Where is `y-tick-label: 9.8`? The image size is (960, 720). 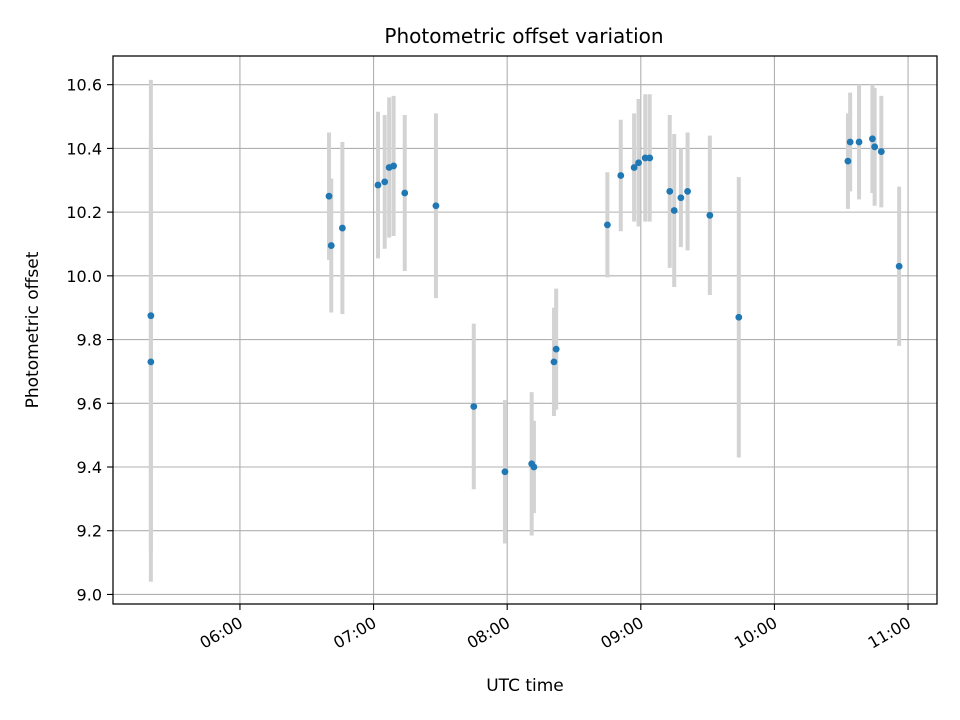
y-tick-label: 9.8 is located at coordinates (89, 340).